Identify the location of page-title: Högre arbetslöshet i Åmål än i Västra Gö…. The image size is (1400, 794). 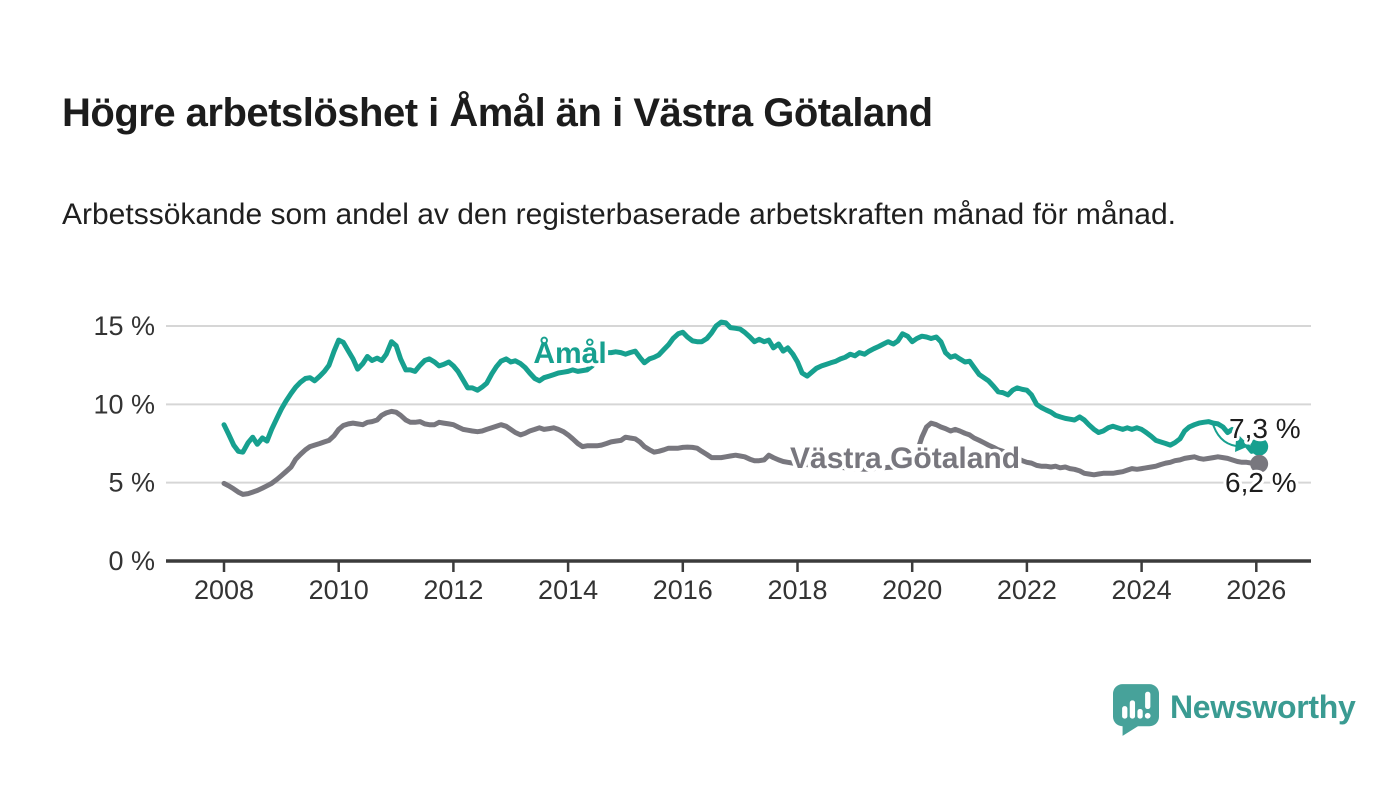
(497, 112).